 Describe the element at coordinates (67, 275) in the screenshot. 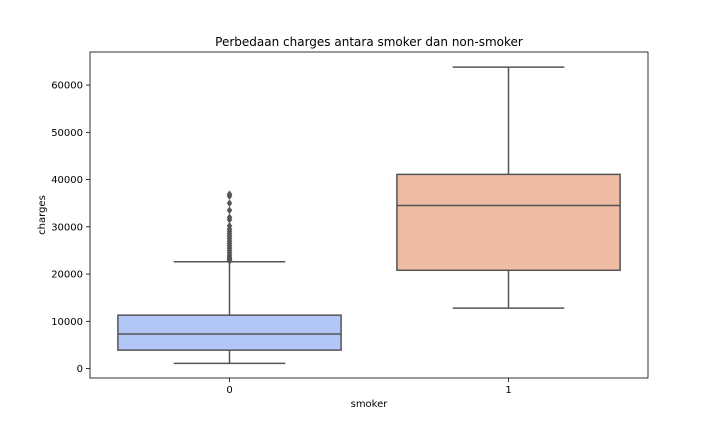

I see `y-tick-label: 20000` at that location.